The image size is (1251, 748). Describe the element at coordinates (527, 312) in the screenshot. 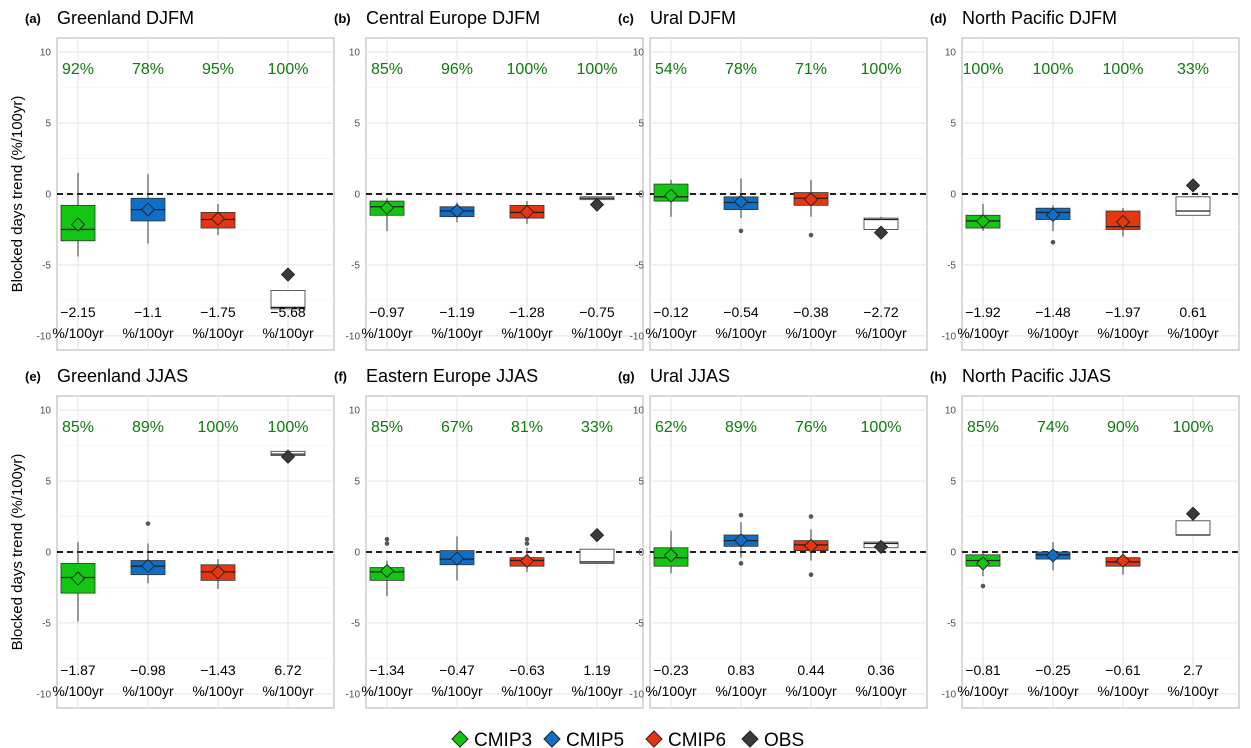

I see `mean-trend-value: −1.28` at that location.